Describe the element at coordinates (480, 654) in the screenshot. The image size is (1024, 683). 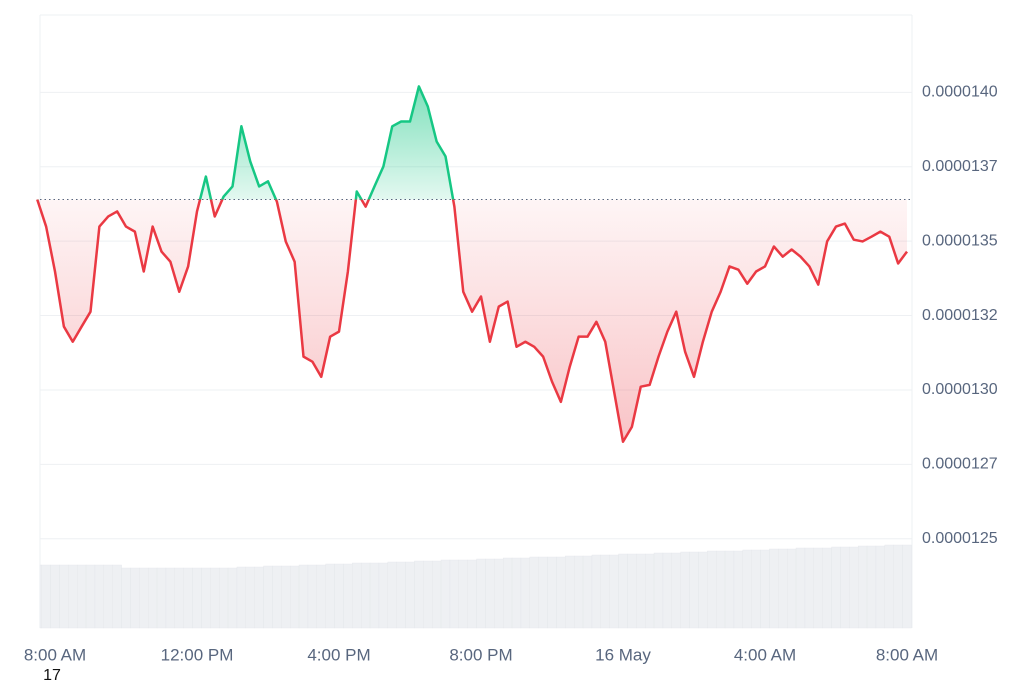
I see `x-tick-label: 8:00 PM` at that location.